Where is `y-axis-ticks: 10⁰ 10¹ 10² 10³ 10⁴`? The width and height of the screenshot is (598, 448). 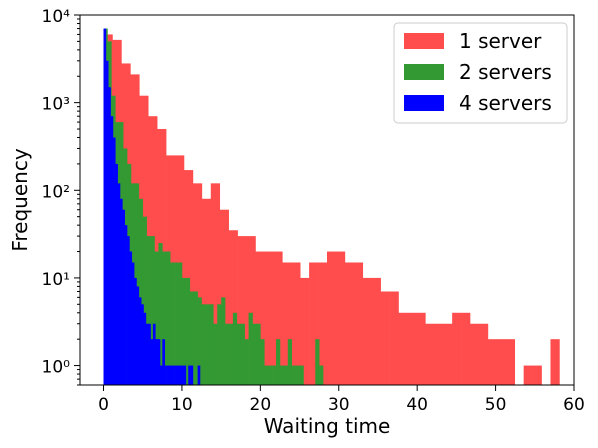 y-axis-ticks: 10⁰ 10¹ 10² 10³ 10⁴ is located at coordinates (61, 196).